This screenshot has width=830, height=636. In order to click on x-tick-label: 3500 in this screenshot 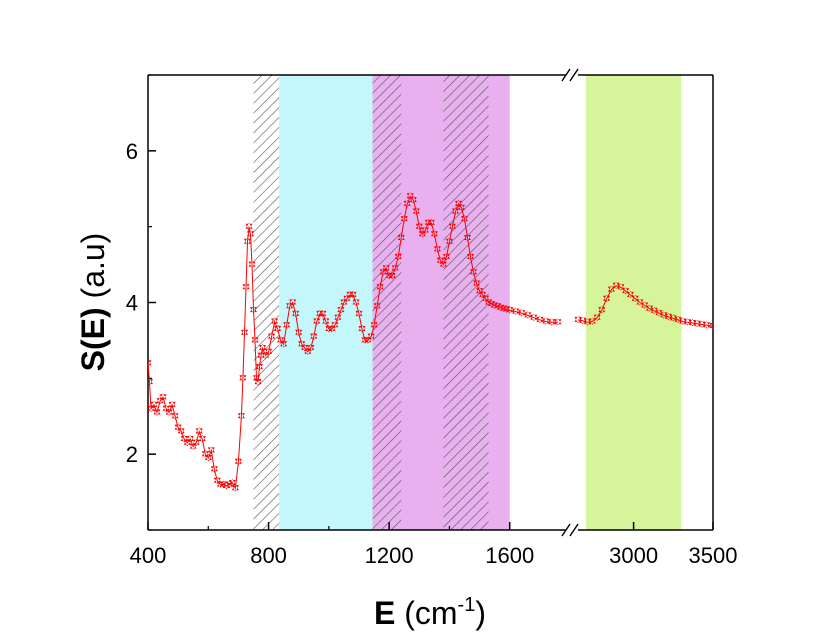, I will do `click(713, 555)`.